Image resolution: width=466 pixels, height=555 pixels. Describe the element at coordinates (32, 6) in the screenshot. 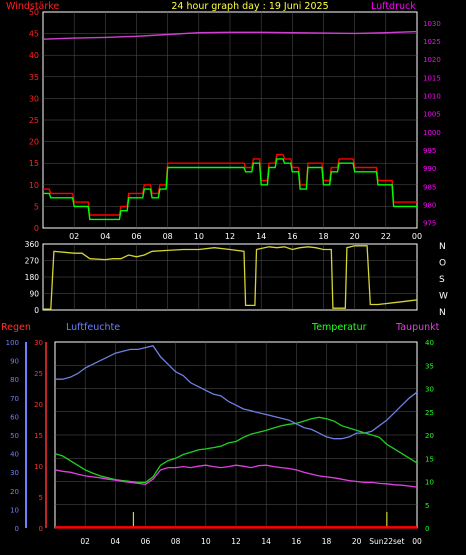

I see `header-left-label: Windstärke` at that location.